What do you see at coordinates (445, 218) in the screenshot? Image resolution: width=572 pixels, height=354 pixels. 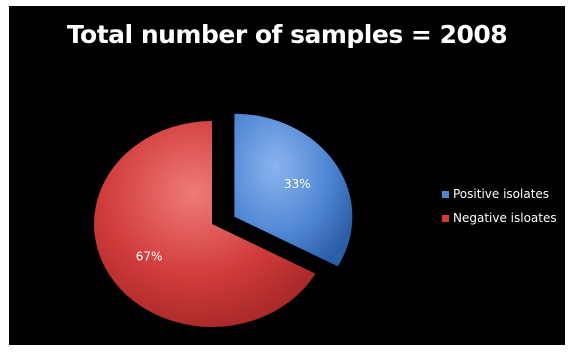 I see `legend-swatch-negative` at bounding box center [445, 218].